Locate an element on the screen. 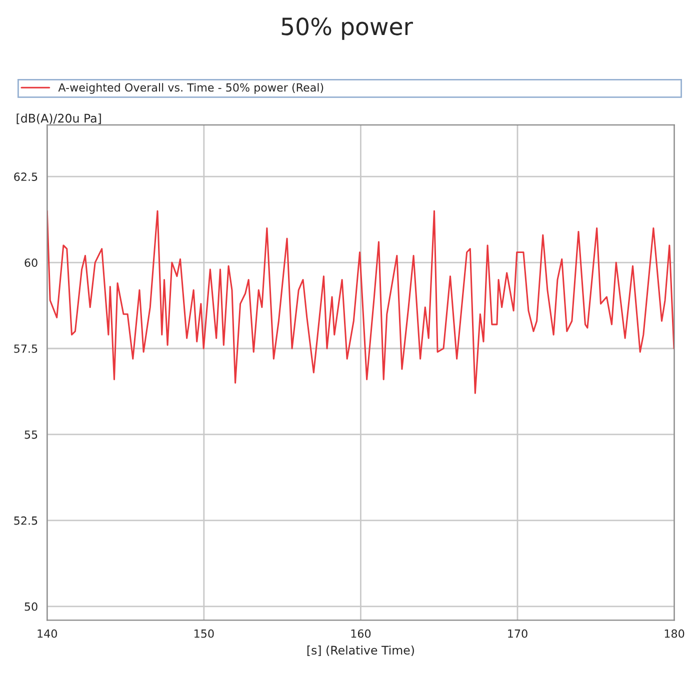  x-tick-label: 150 is located at coordinates (204, 633).